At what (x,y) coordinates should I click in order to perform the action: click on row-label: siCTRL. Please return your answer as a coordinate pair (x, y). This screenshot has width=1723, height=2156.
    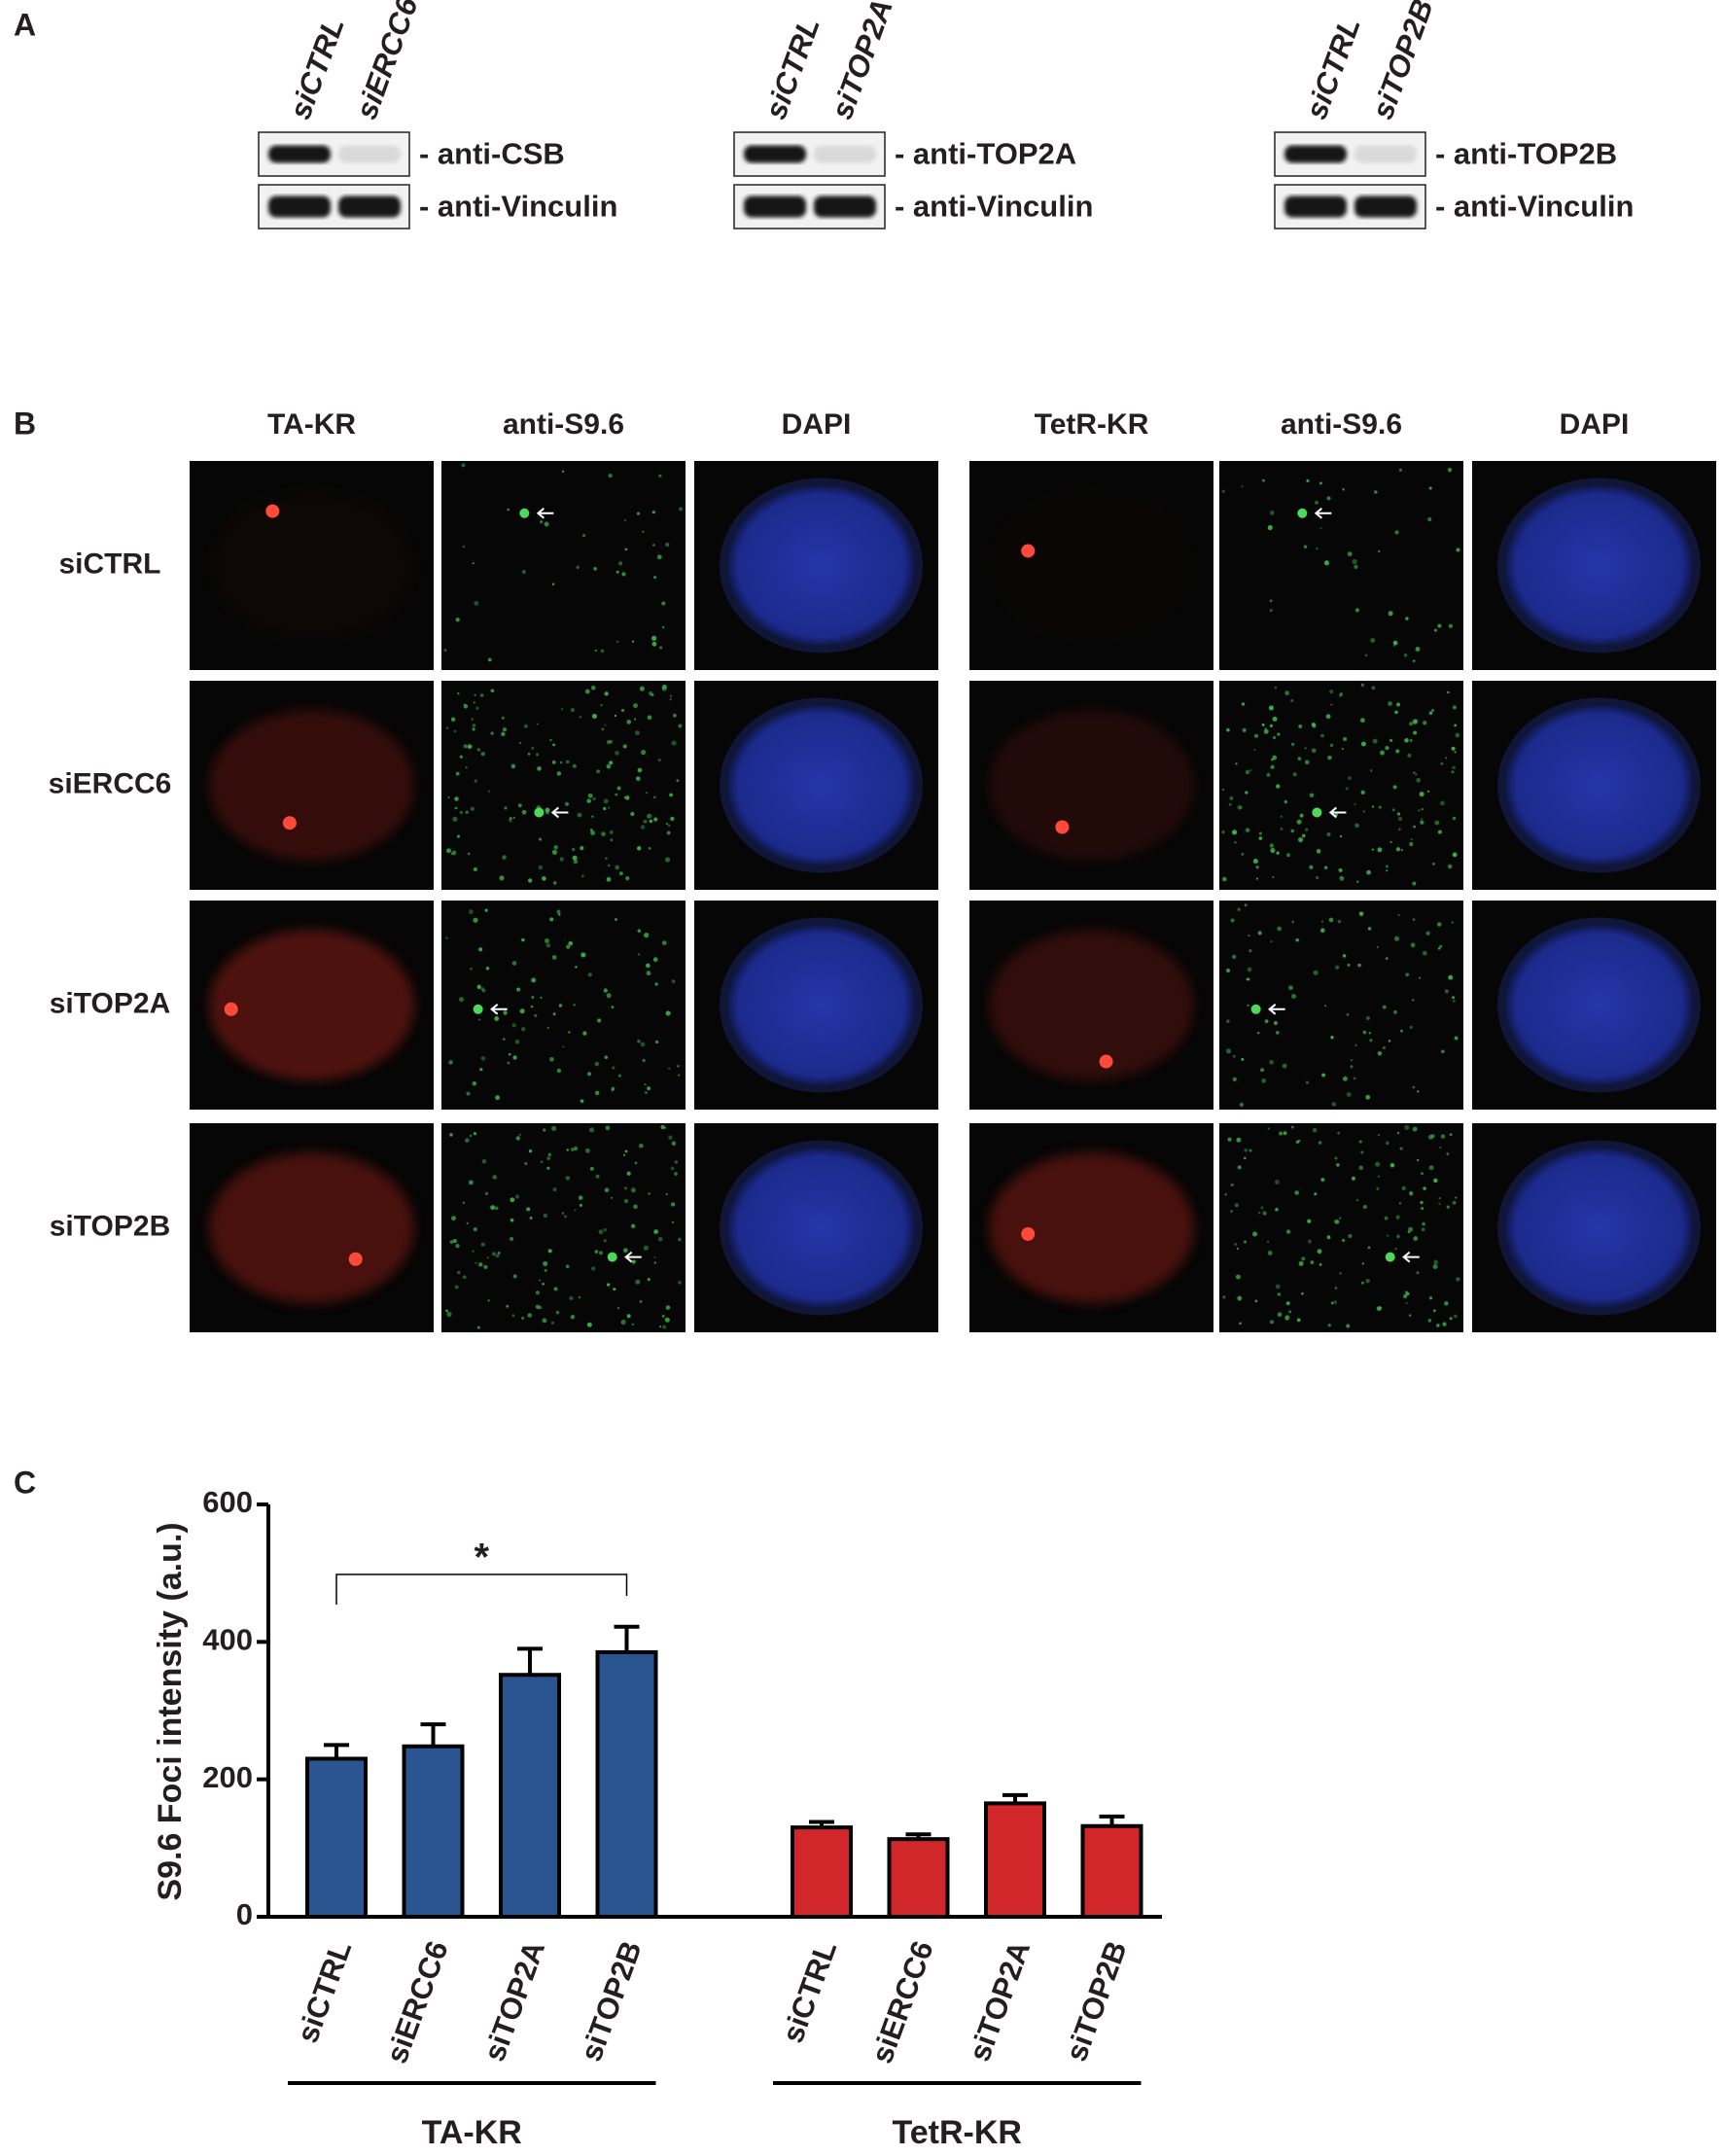
    Looking at the image, I should click on (110, 564).